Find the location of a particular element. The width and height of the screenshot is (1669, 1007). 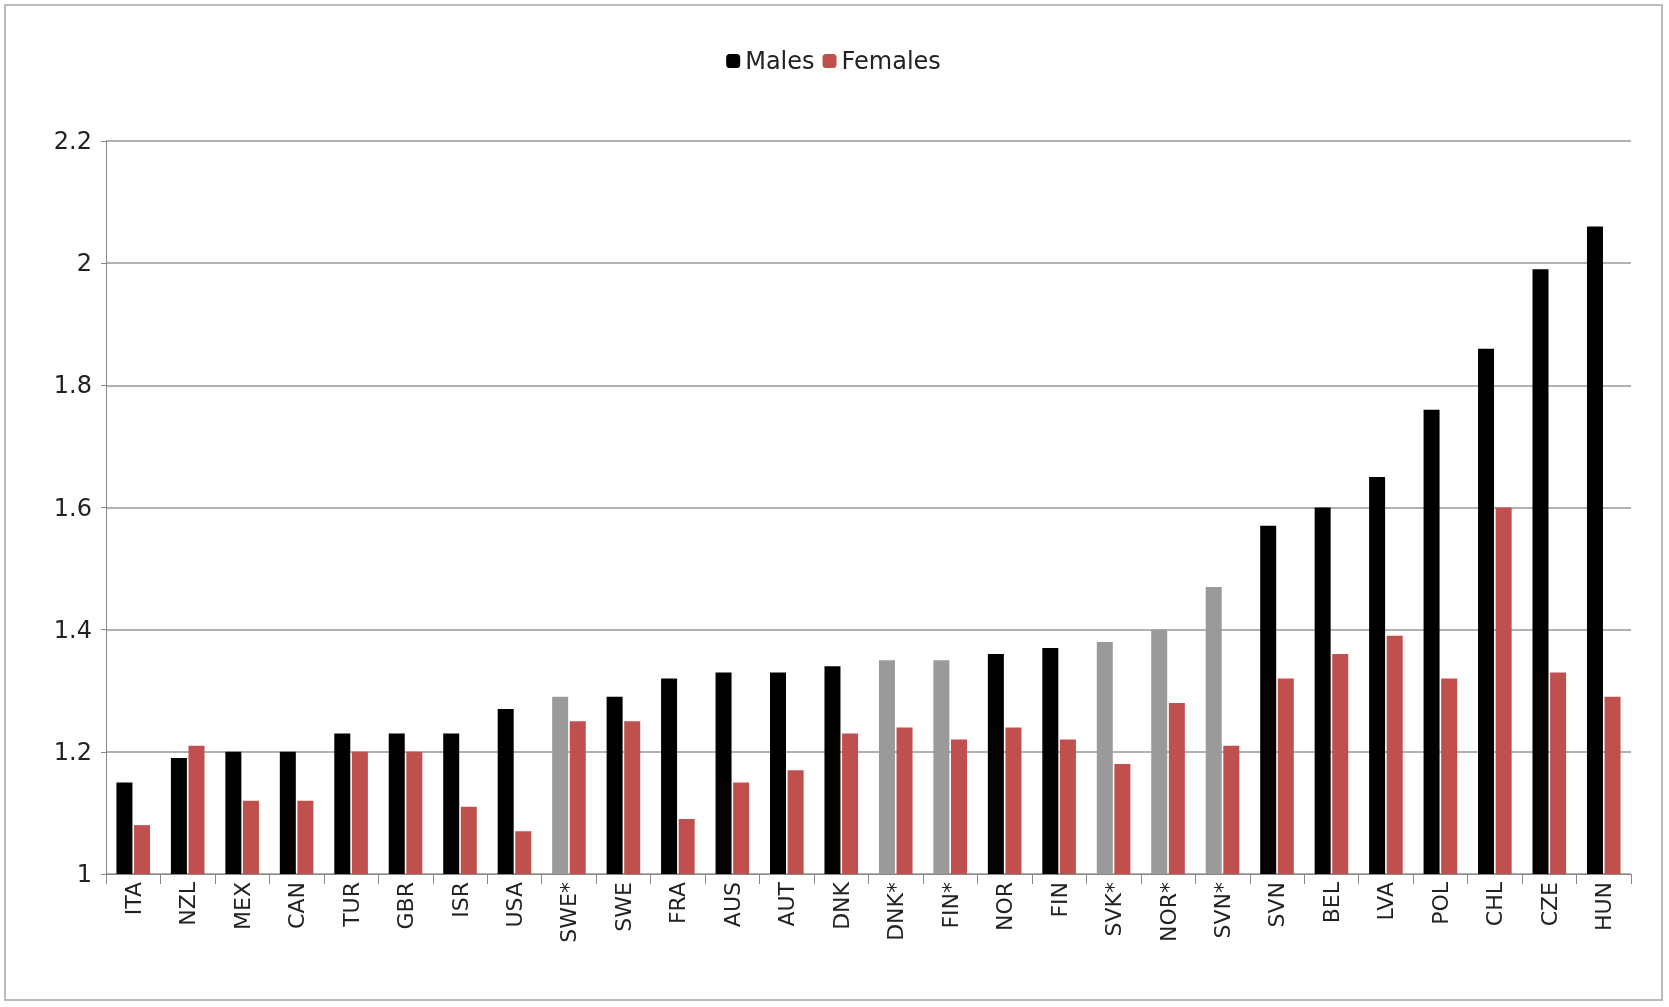

x-tick-label: DNK* is located at coordinates (896, 911).